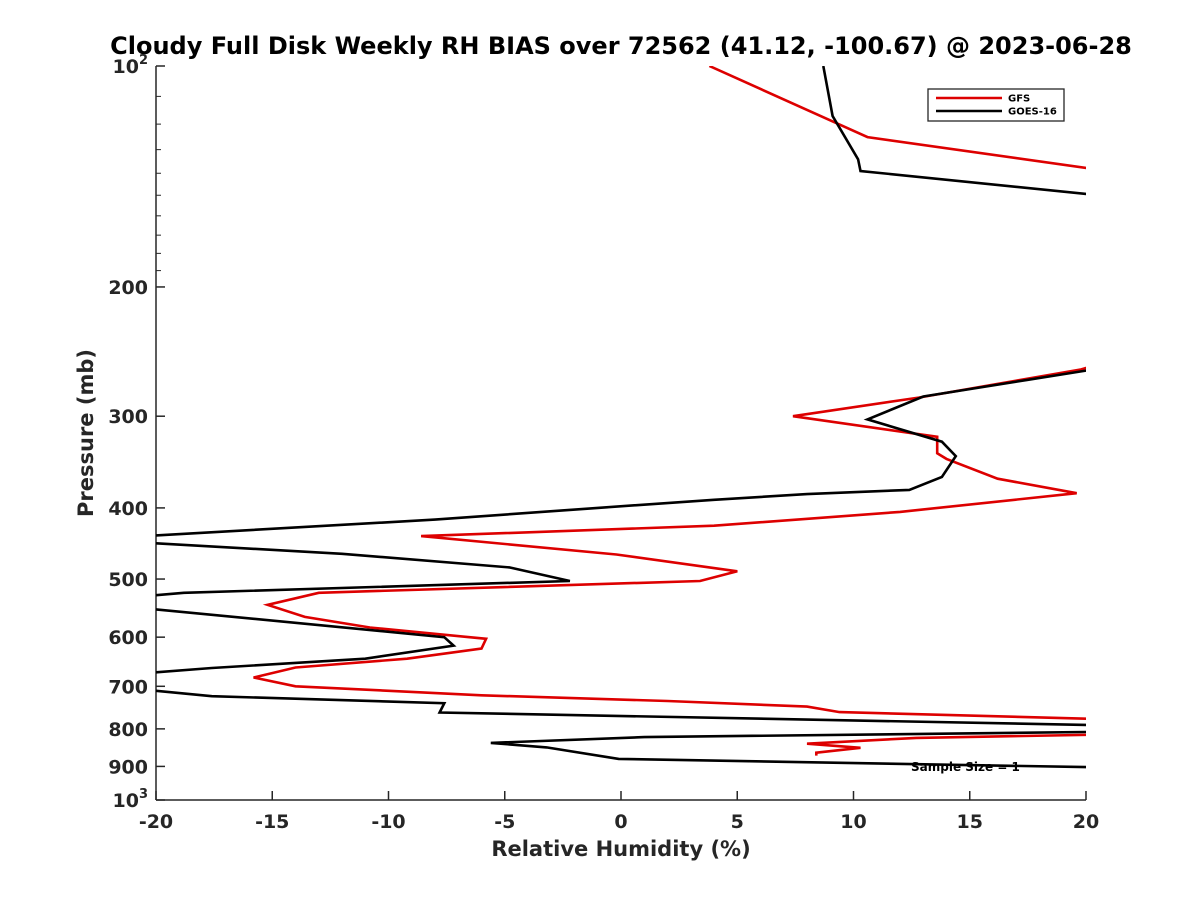  I want to click on legend-label: GOES-16, so click(1032, 112).